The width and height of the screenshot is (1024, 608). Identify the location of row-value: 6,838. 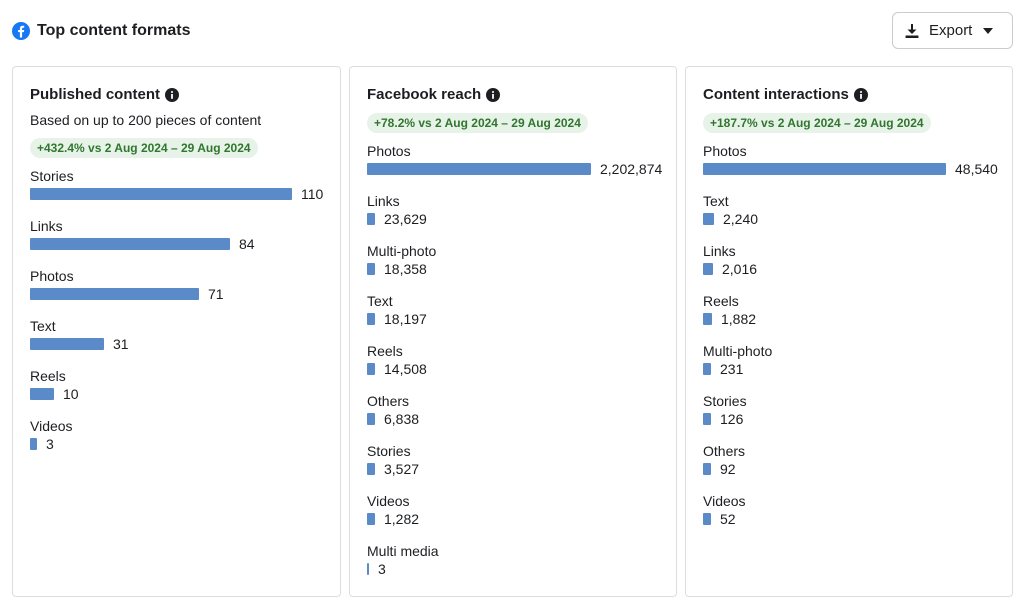
(402, 419).